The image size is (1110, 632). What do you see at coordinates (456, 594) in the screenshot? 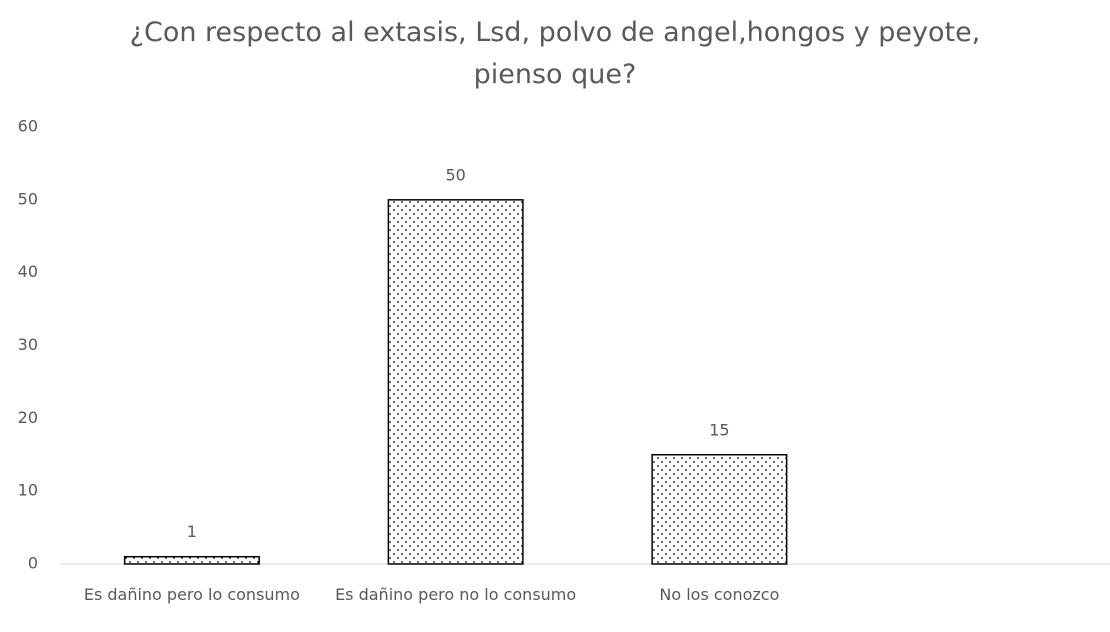
I see `x-tick-label: Es dañino pero no lo consumo` at bounding box center [456, 594].